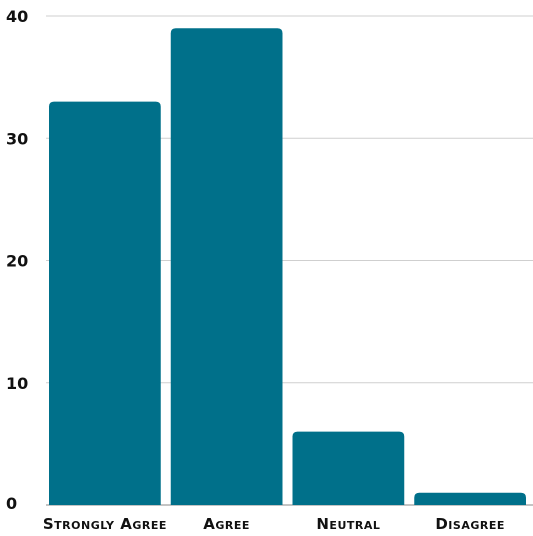 This screenshot has height=536, width=533. What do you see at coordinates (226, 524) in the screenshot?
I see `x-tick-label-agree: Agree` at bounding box center [226, 524].